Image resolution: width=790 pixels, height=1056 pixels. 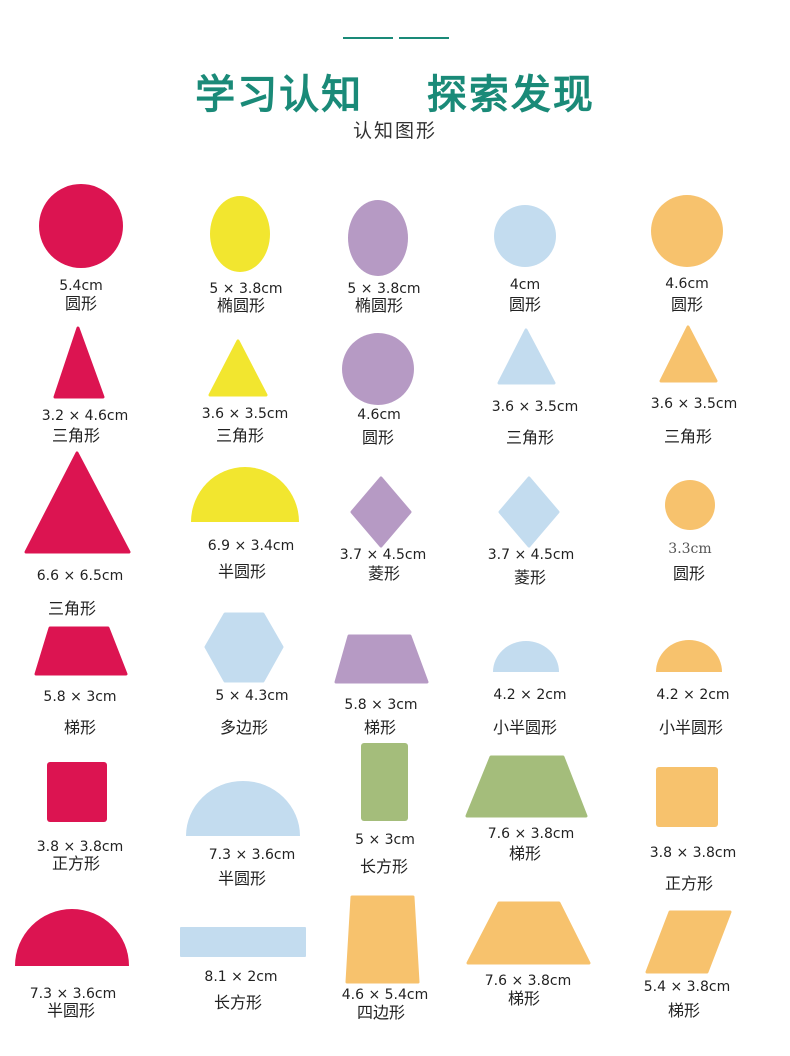 What do you see at coordinates (244, 647) in the screenshot?
I see `hexagon-shape` at bounding box center [244, 647].